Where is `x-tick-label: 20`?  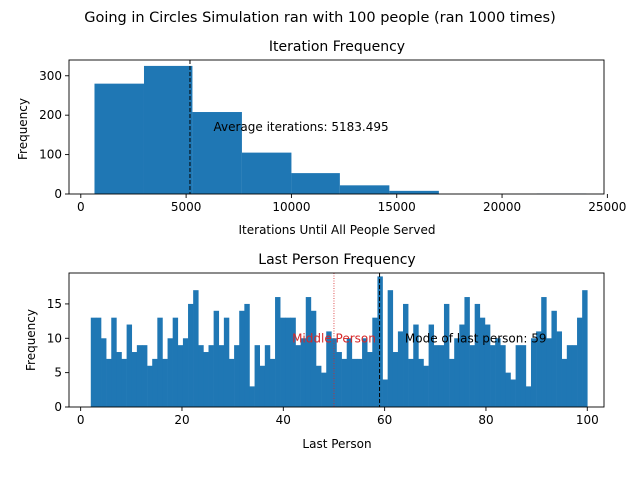 x-tick-label: 20 is located at coordinates (181, 420).